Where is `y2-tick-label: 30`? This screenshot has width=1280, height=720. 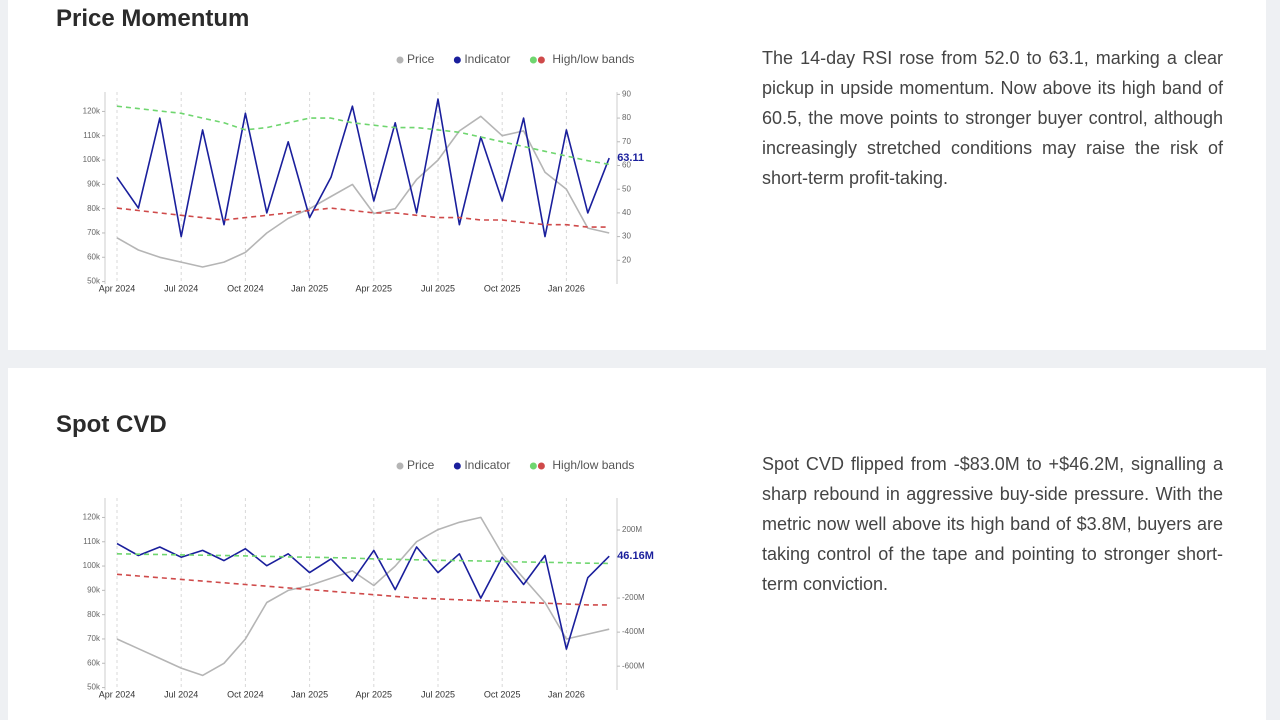
y2-tick-label: 30 is located at coordinates (626, 236).